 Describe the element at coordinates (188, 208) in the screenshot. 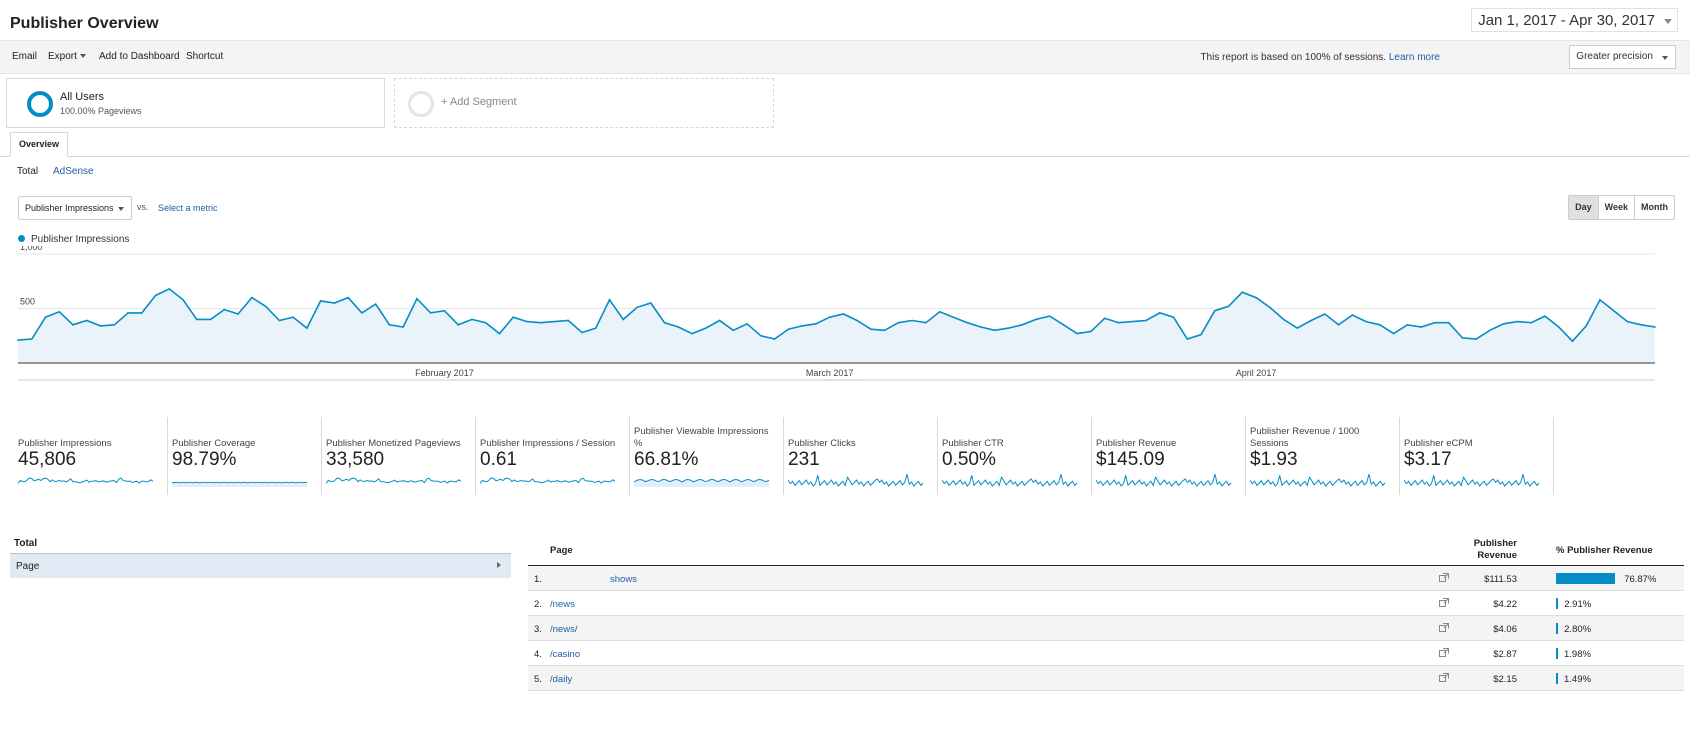

I see `select-metric-link: Select a metric` at that location.